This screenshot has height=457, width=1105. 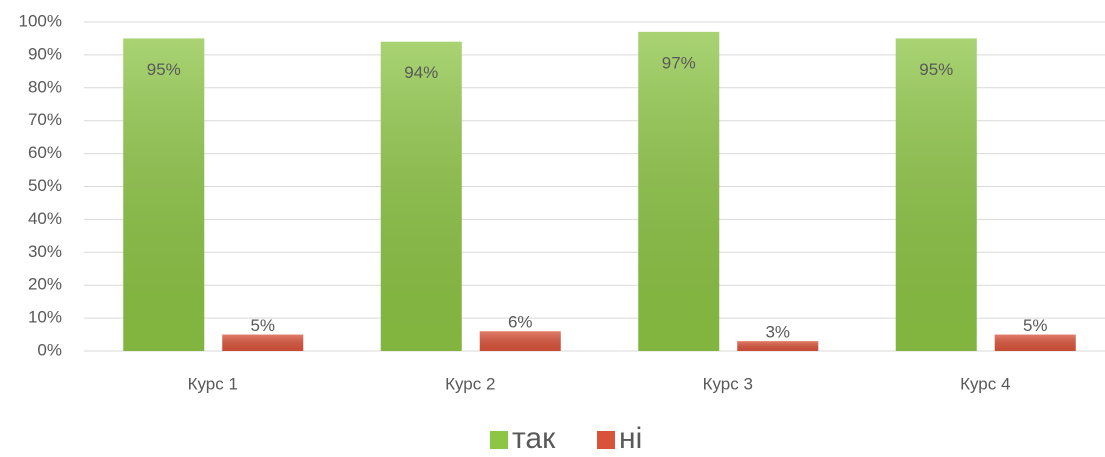 I want to click on y-tick-label: 100%, so click(x=40, y=20).